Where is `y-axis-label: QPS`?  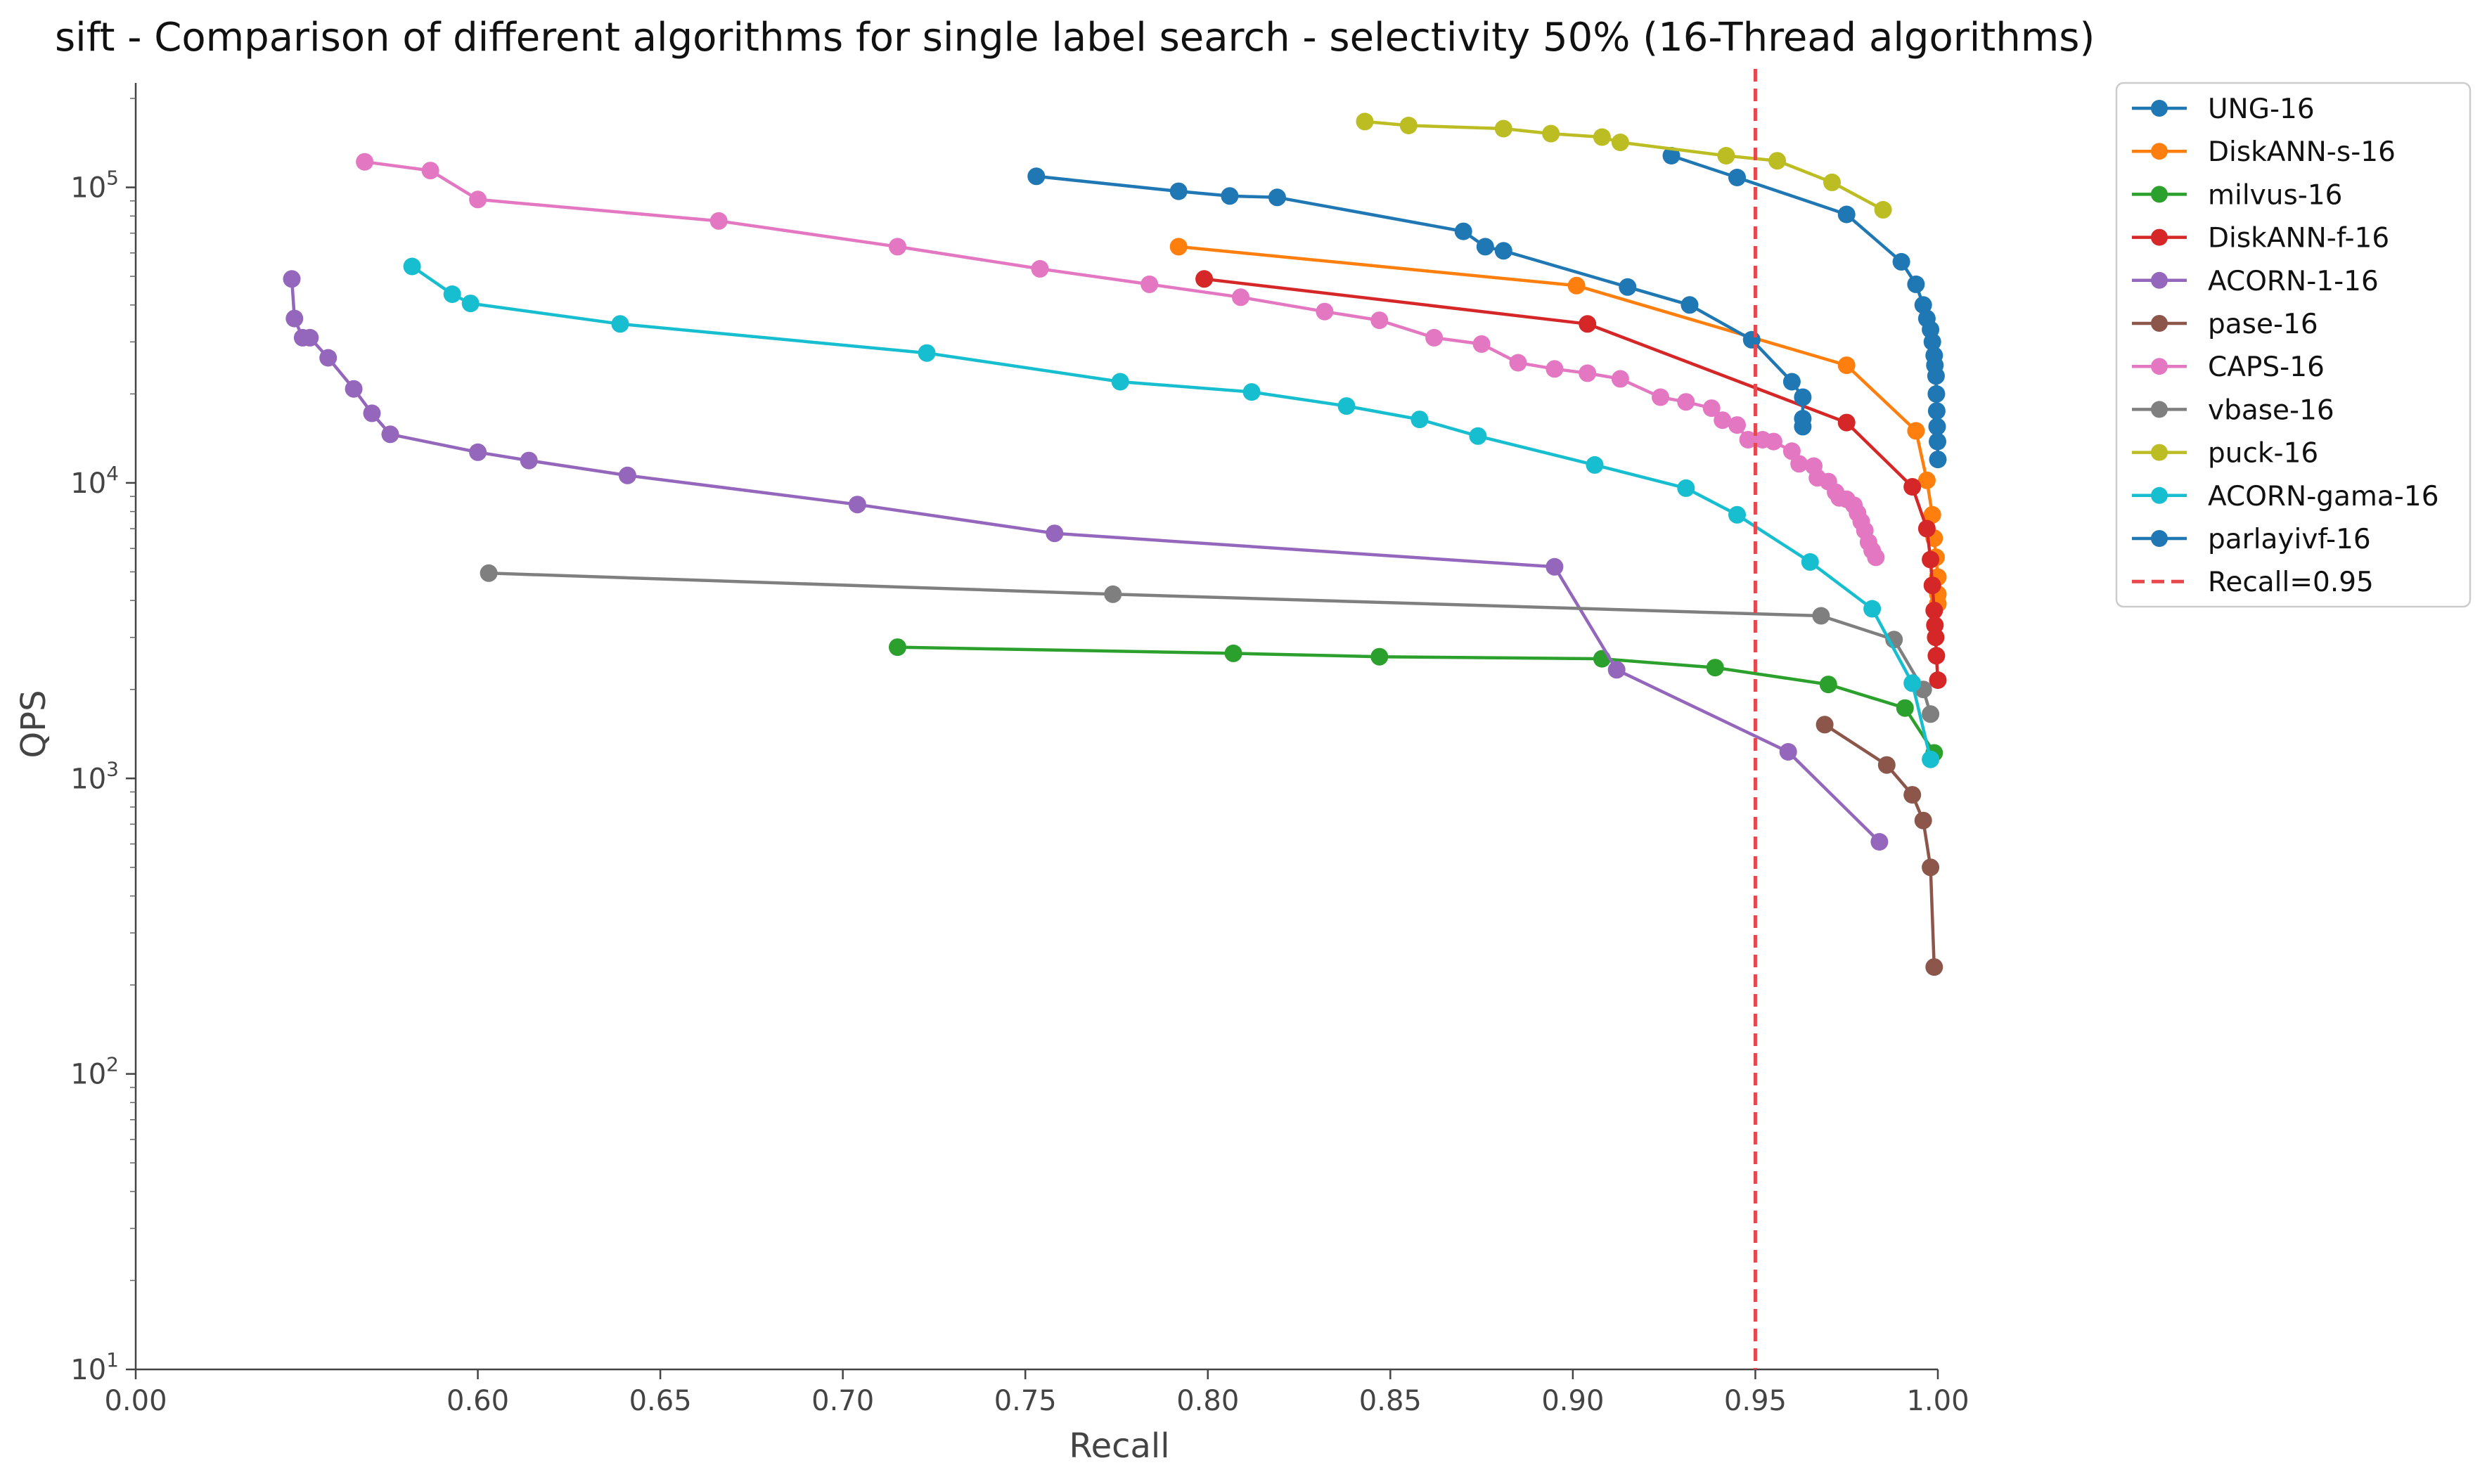 y-axis-label: QPS is located at coordinates (33, 724).